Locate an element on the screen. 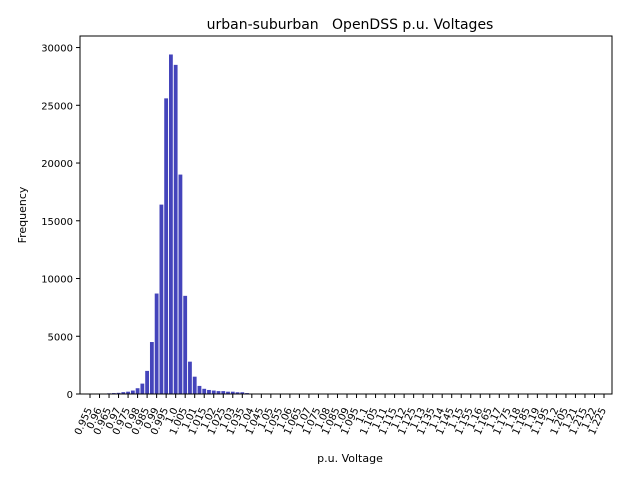 The image size is (640, 480). y-tick-label: 5000 is located at coordinates (60, 337).